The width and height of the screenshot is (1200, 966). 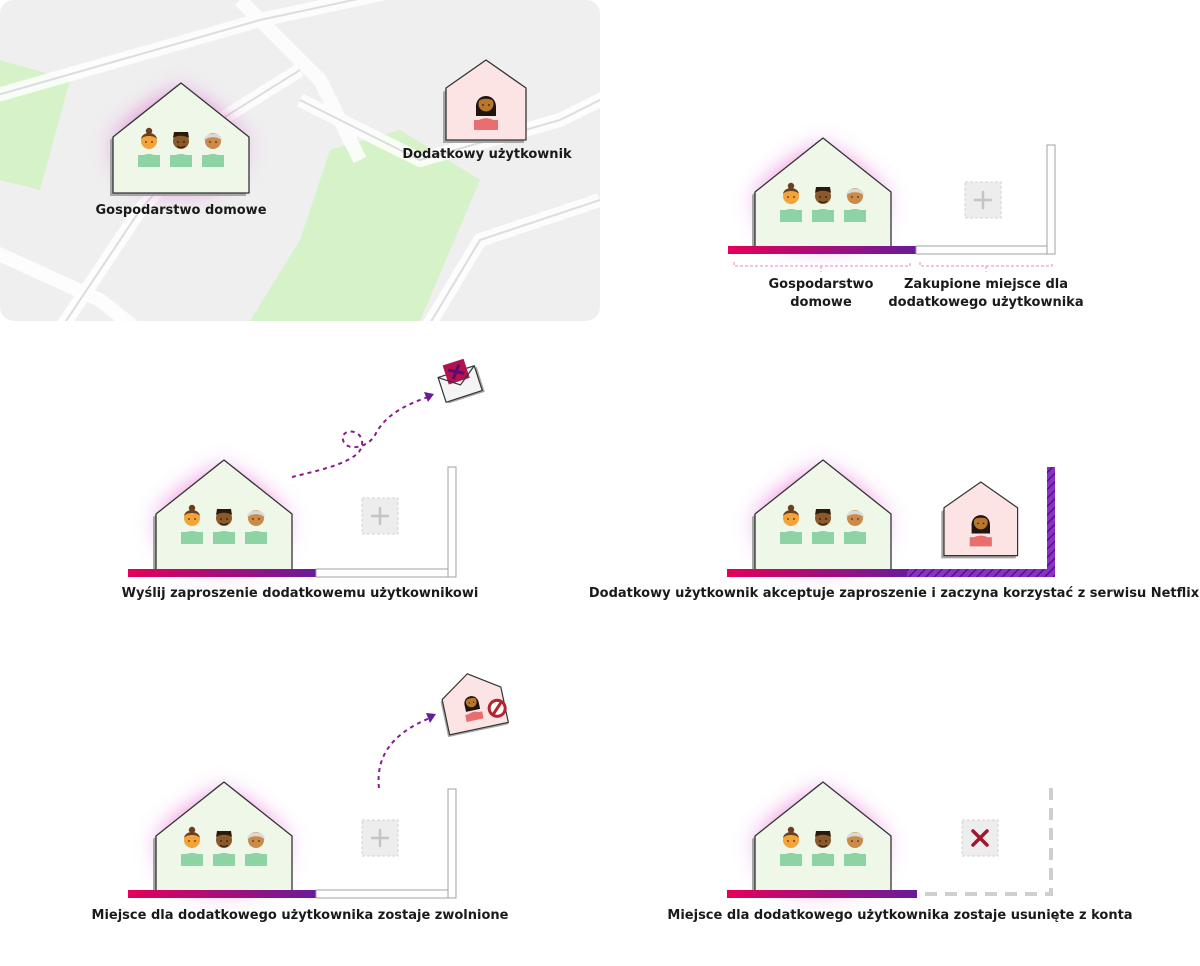 I want to click on household-label: Gospodarstwo domowe, so click(x=180, y=210).